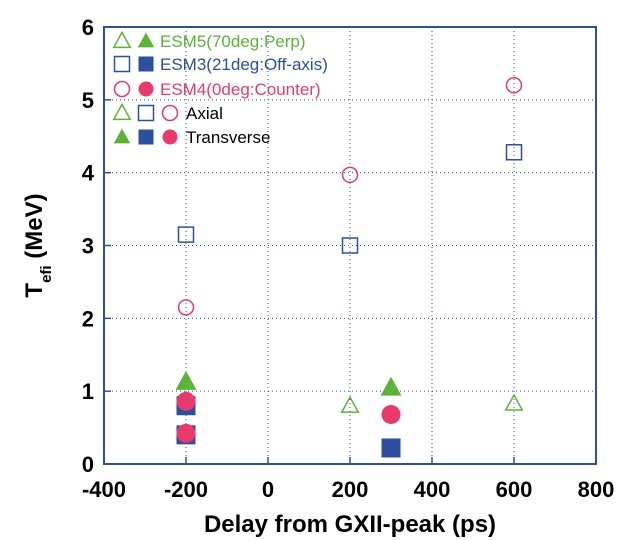  What do you see at coordinates (34, 290) in the screenshot?
I see `y-axis-title-main: T` at bounding box center [34, 290].